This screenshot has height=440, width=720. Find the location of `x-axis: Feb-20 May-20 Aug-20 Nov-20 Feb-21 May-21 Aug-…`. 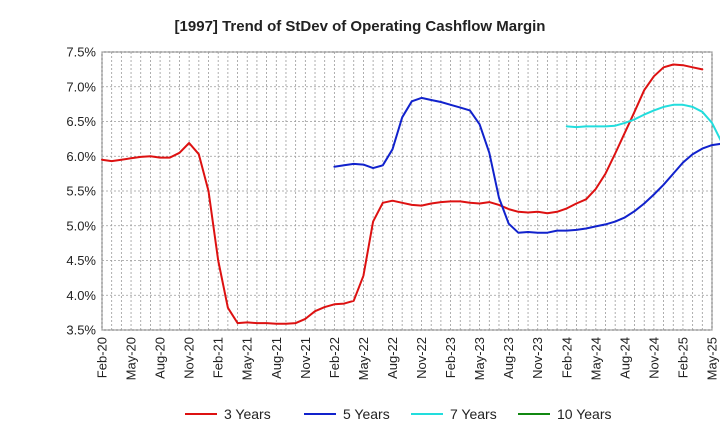

x-axis: Feb-20 May-20 Aug-20 Nov-20 Feb-21 May-21 Aug-… is located at coordinates (407, 358).